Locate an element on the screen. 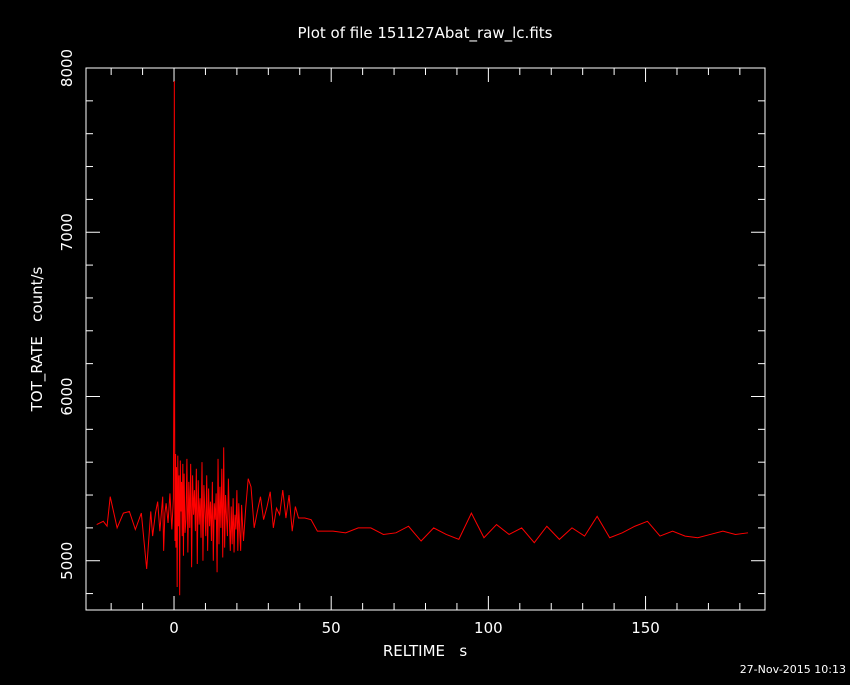  y-tick-label: 8000 is located at coordinates (67, 68).